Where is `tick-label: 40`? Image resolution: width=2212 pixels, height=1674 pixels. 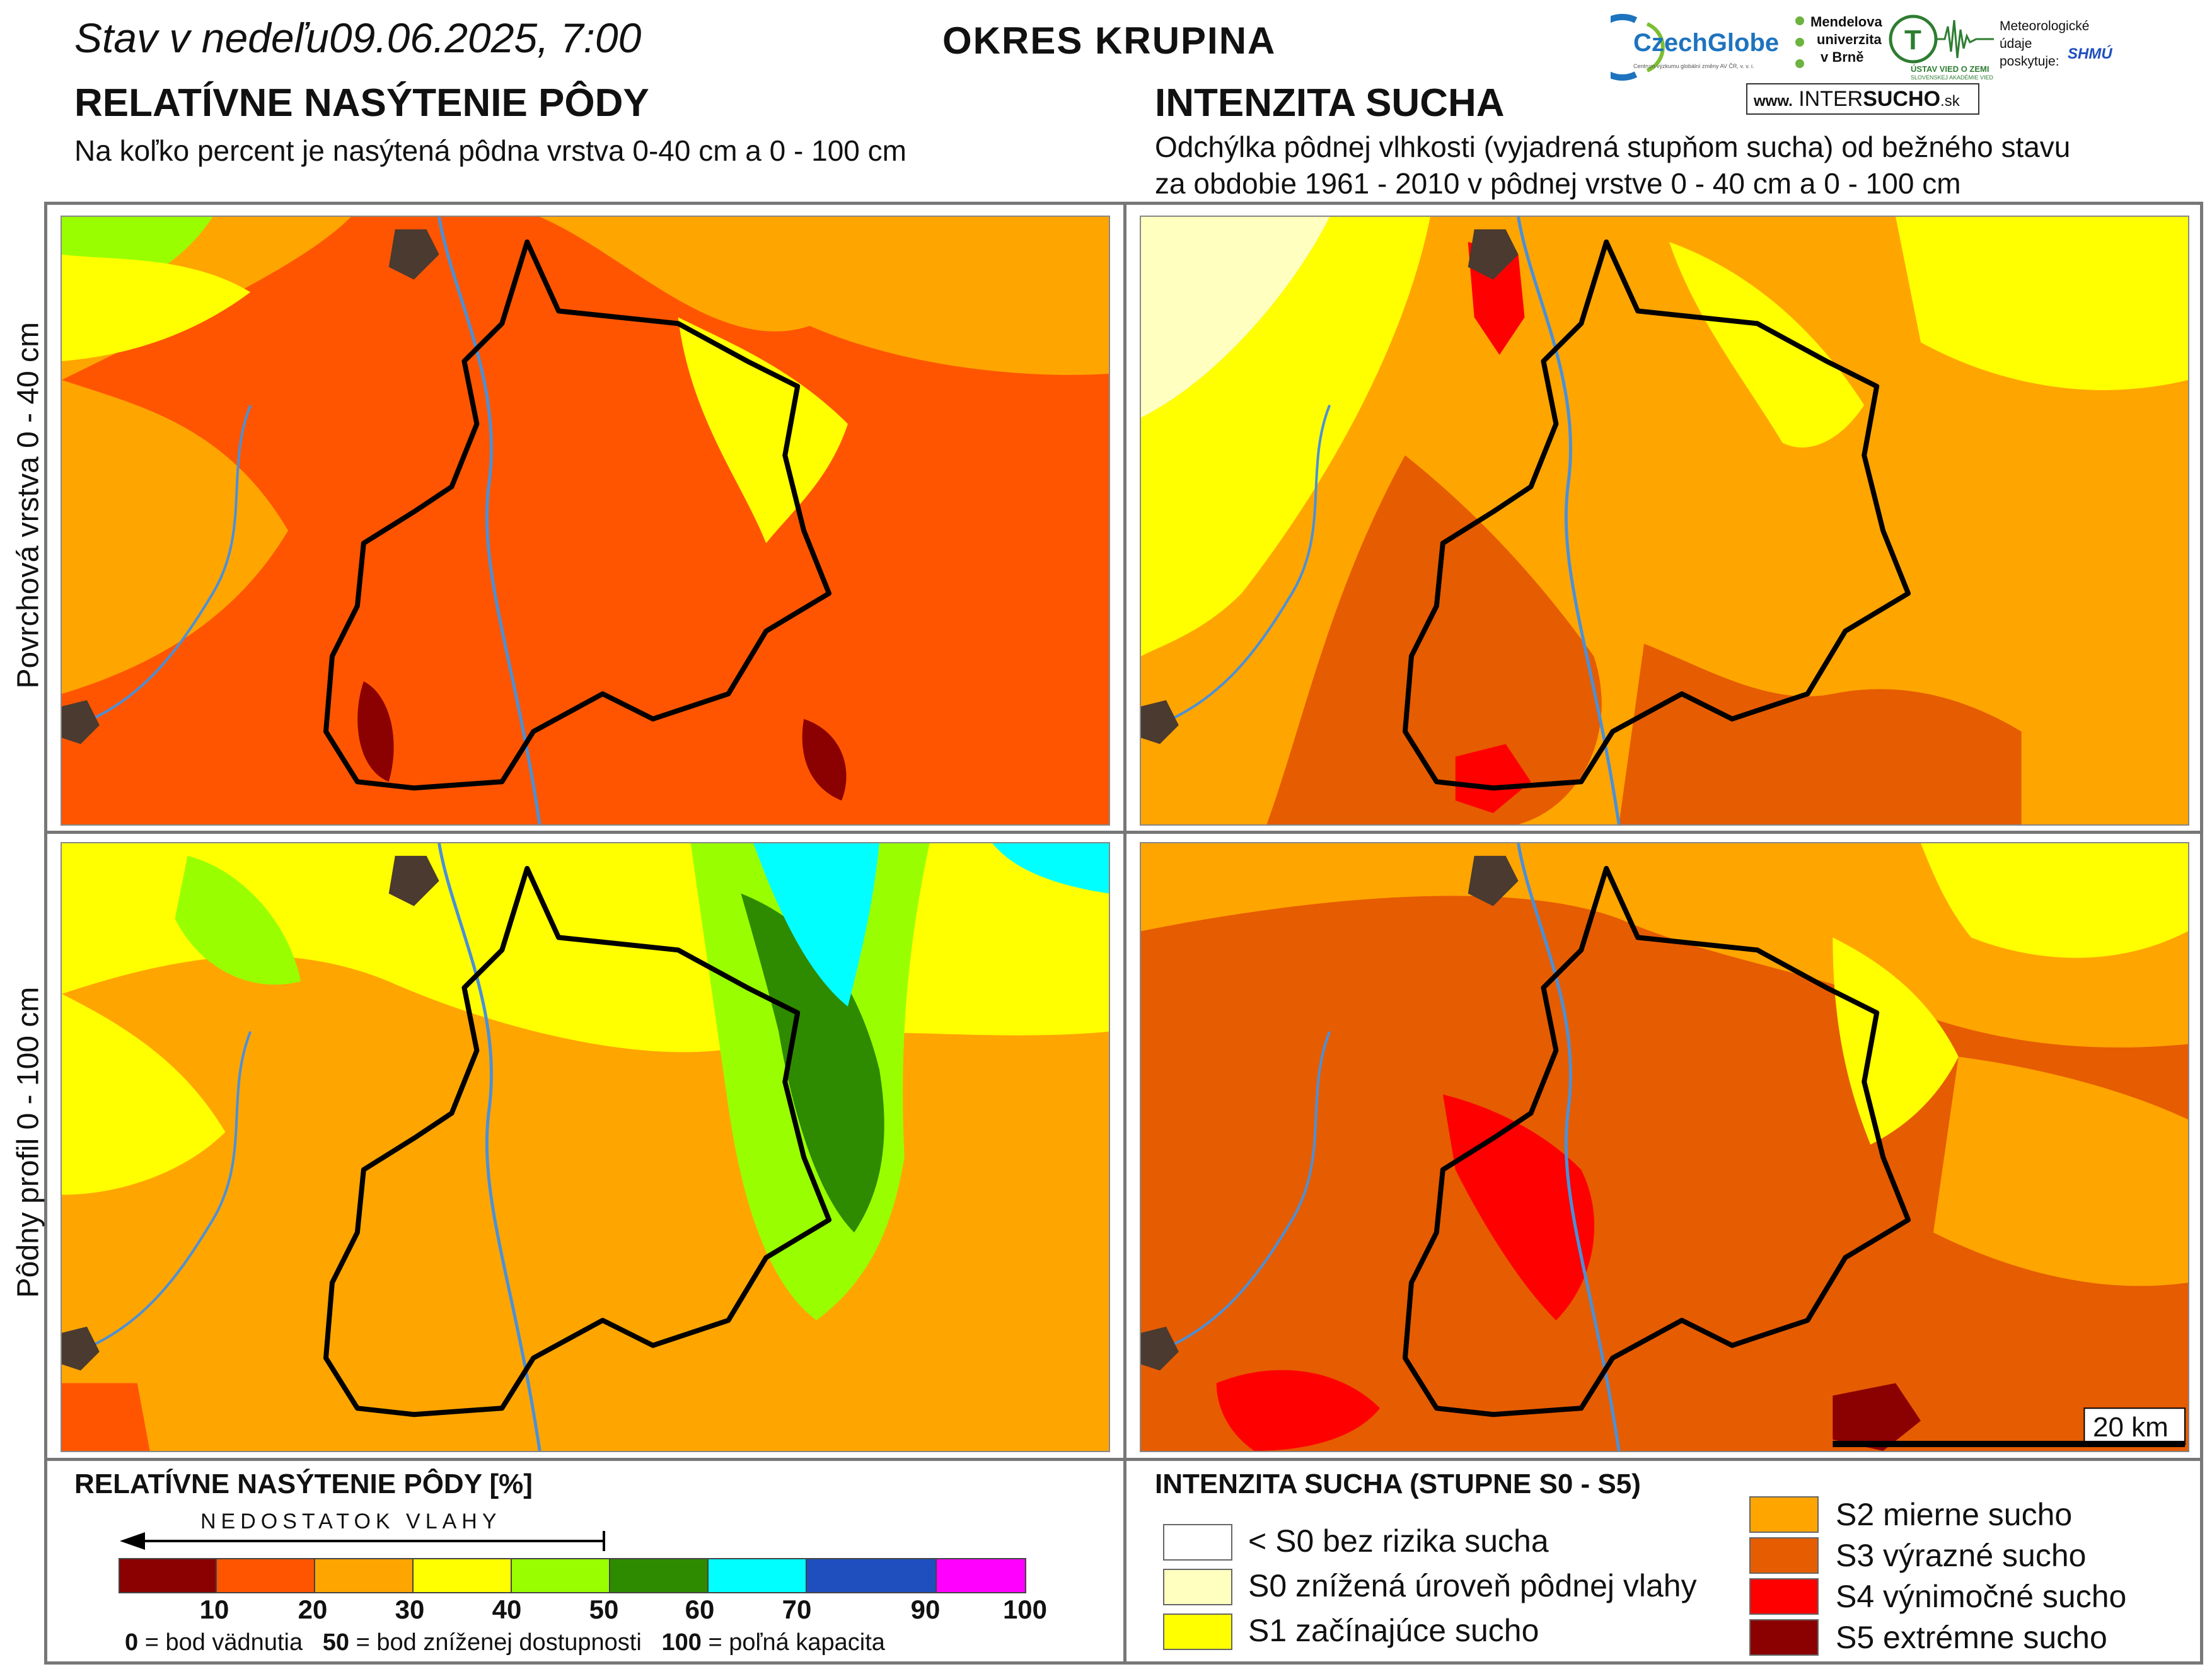
tick-label: 40 is located at coordinates (507, 1609).